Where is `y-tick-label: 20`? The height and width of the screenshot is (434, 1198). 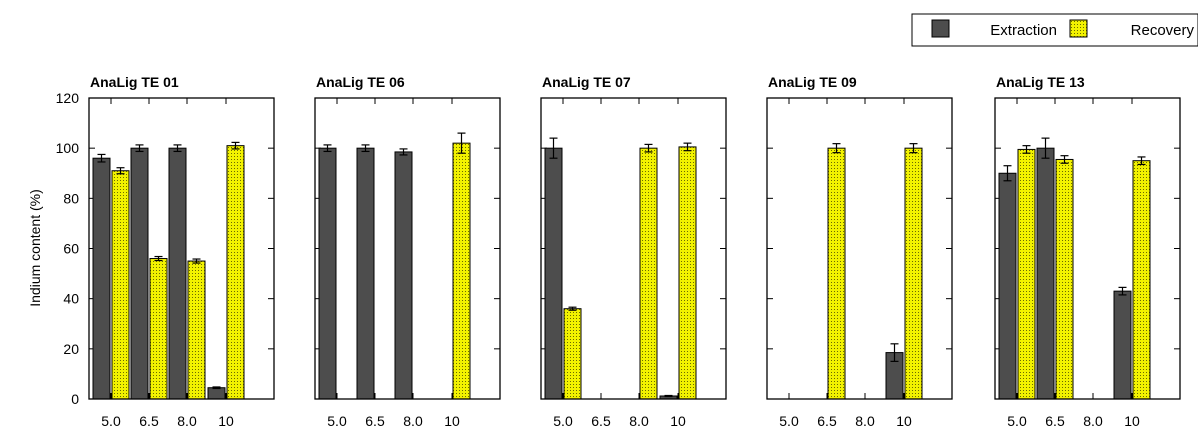
y-tick-label: 20 is located at coordinates (71, 349).